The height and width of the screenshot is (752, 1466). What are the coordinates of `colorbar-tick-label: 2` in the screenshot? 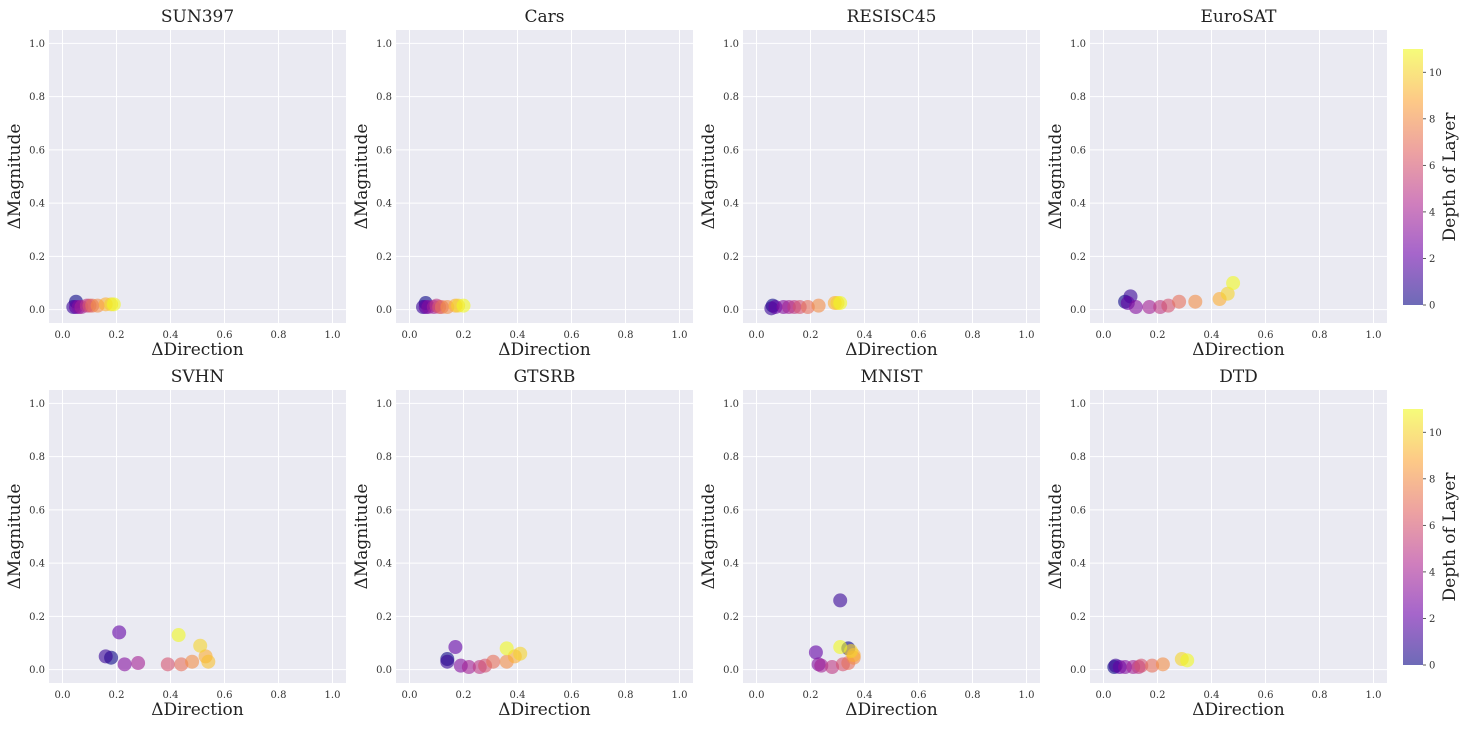 It's located at (1432, 259).